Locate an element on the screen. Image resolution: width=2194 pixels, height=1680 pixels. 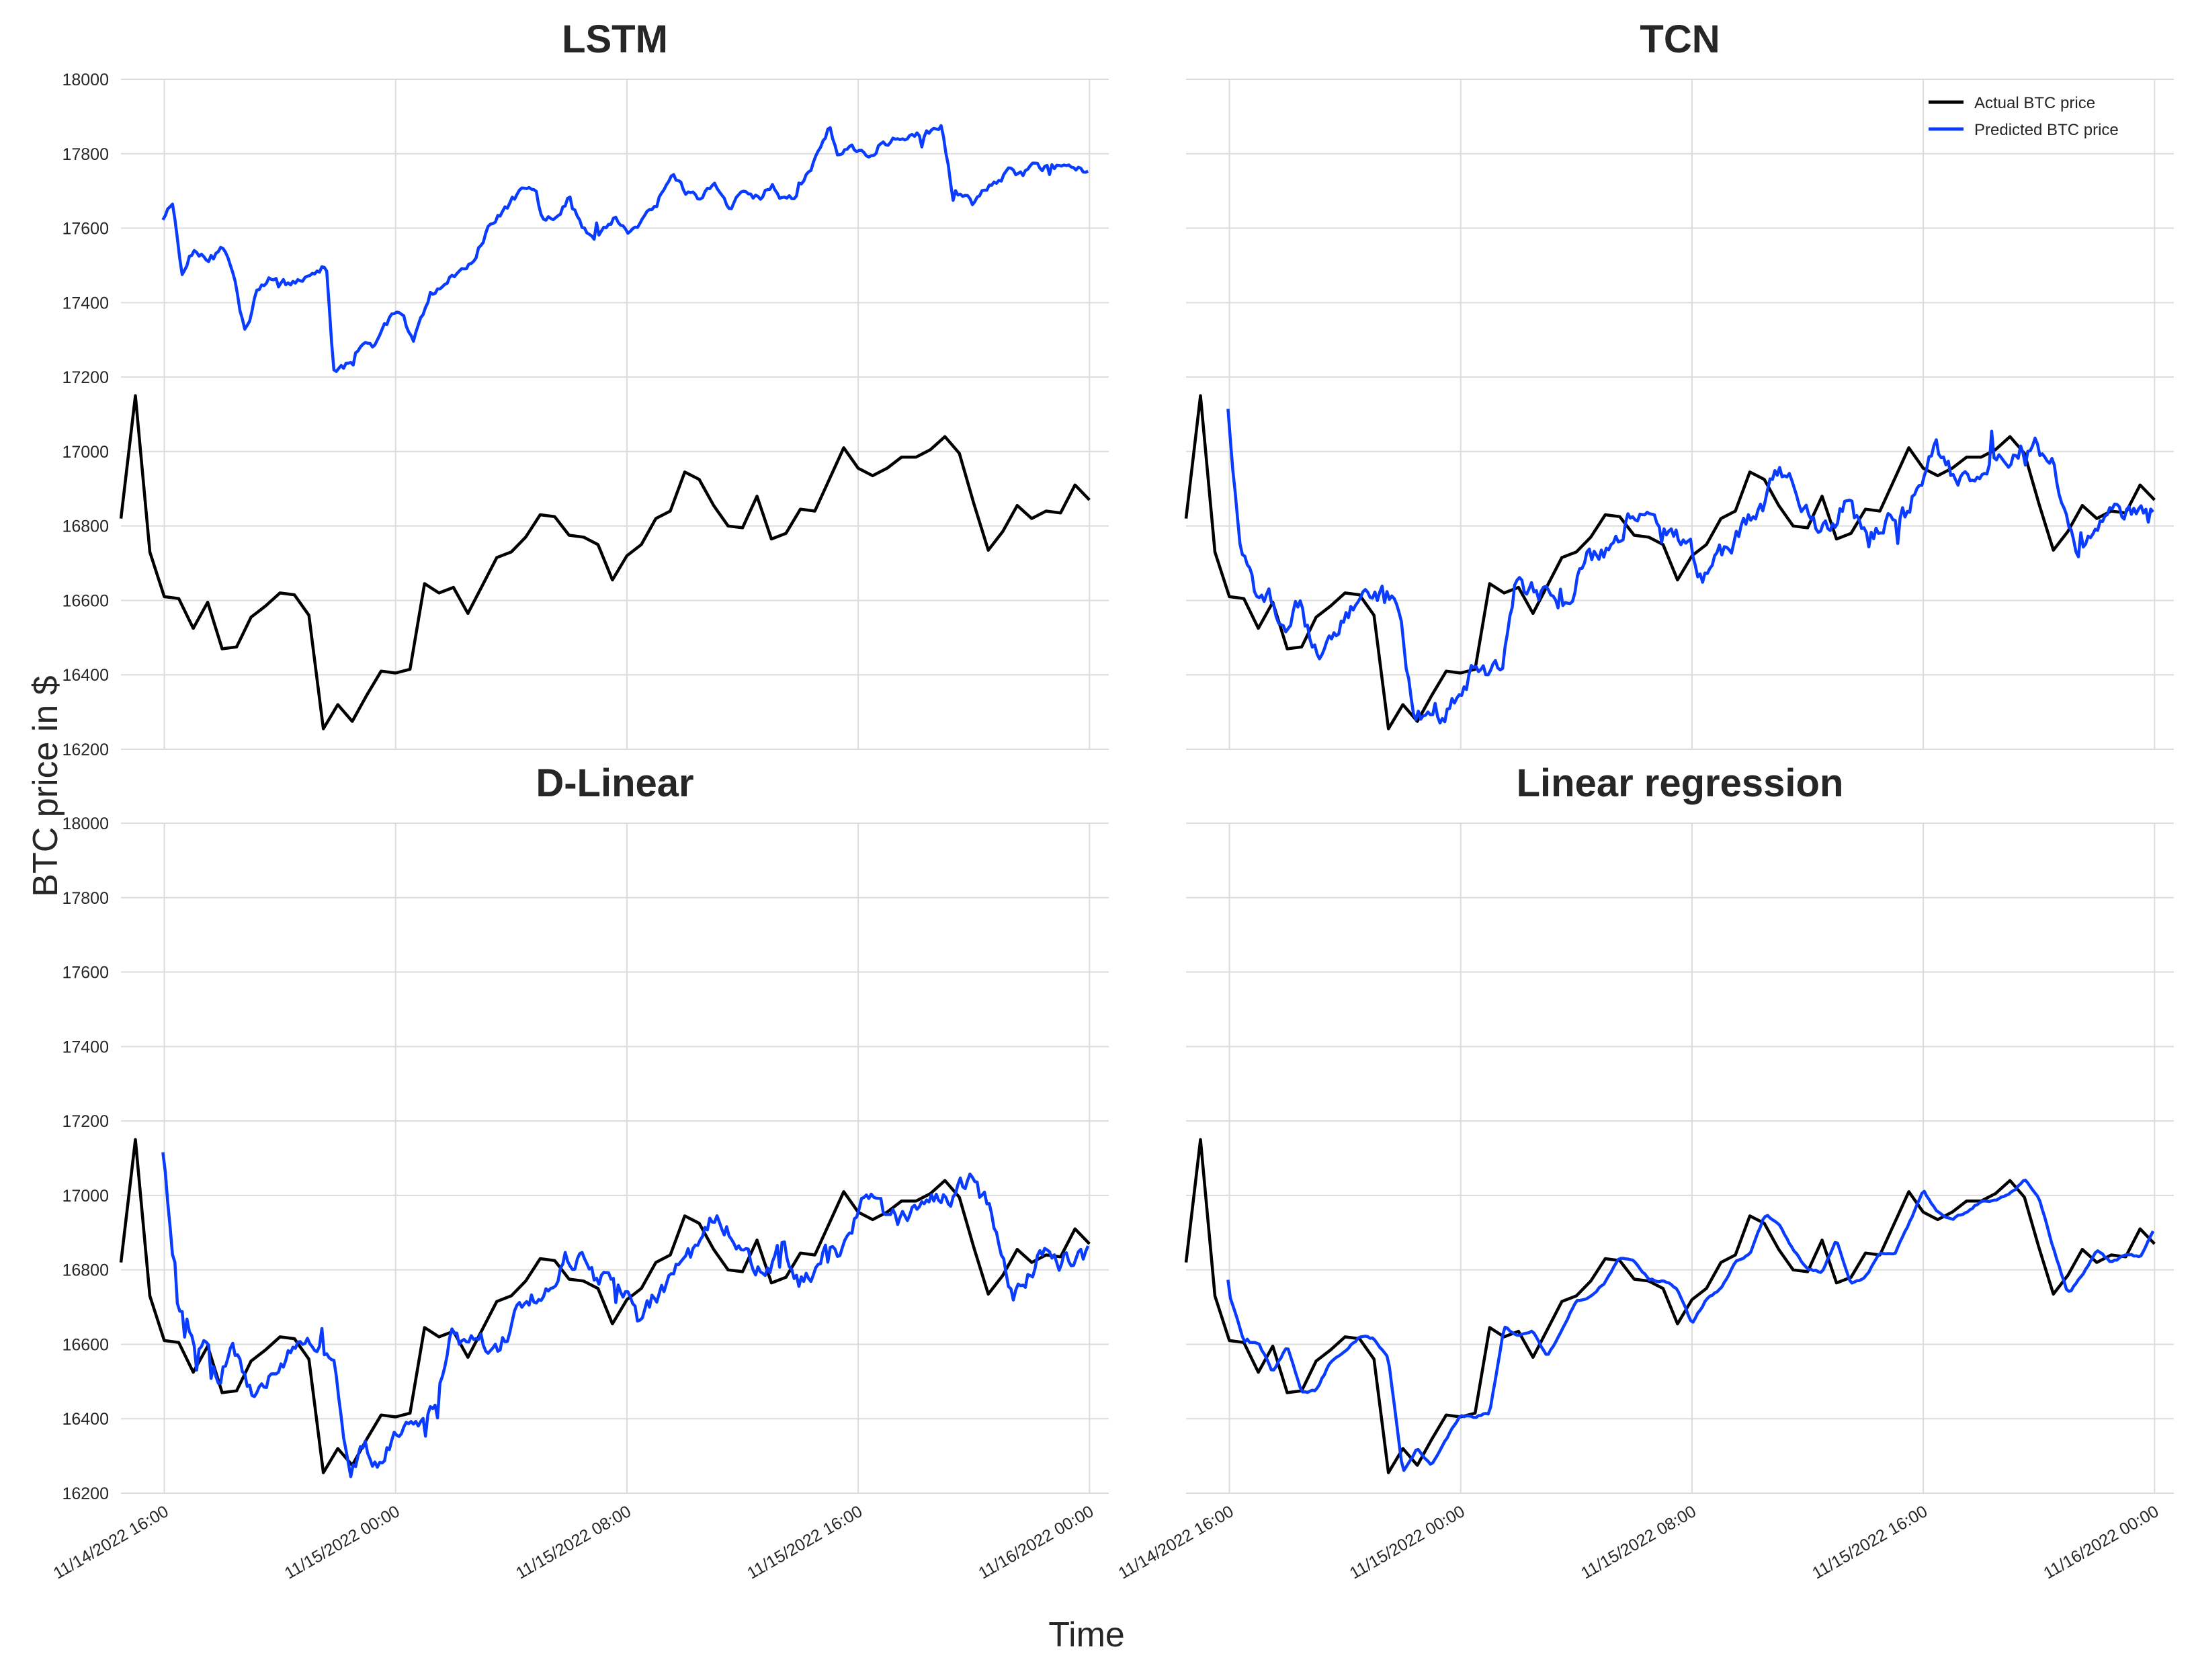
panel-title: Linear regression is located at coordinates (1680, 783).